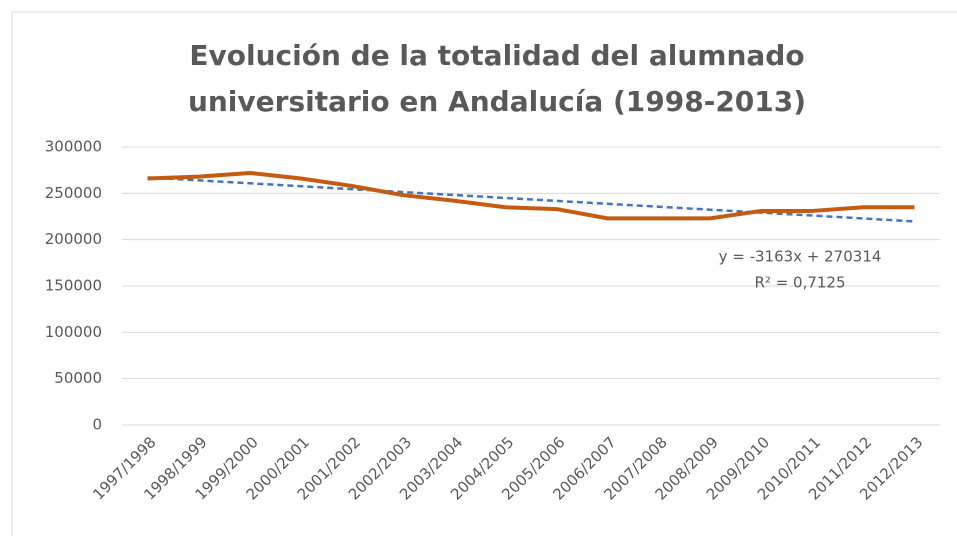  I want to click on chart-title: Evolución de la totalidad del alumnado, so click(496, 55).